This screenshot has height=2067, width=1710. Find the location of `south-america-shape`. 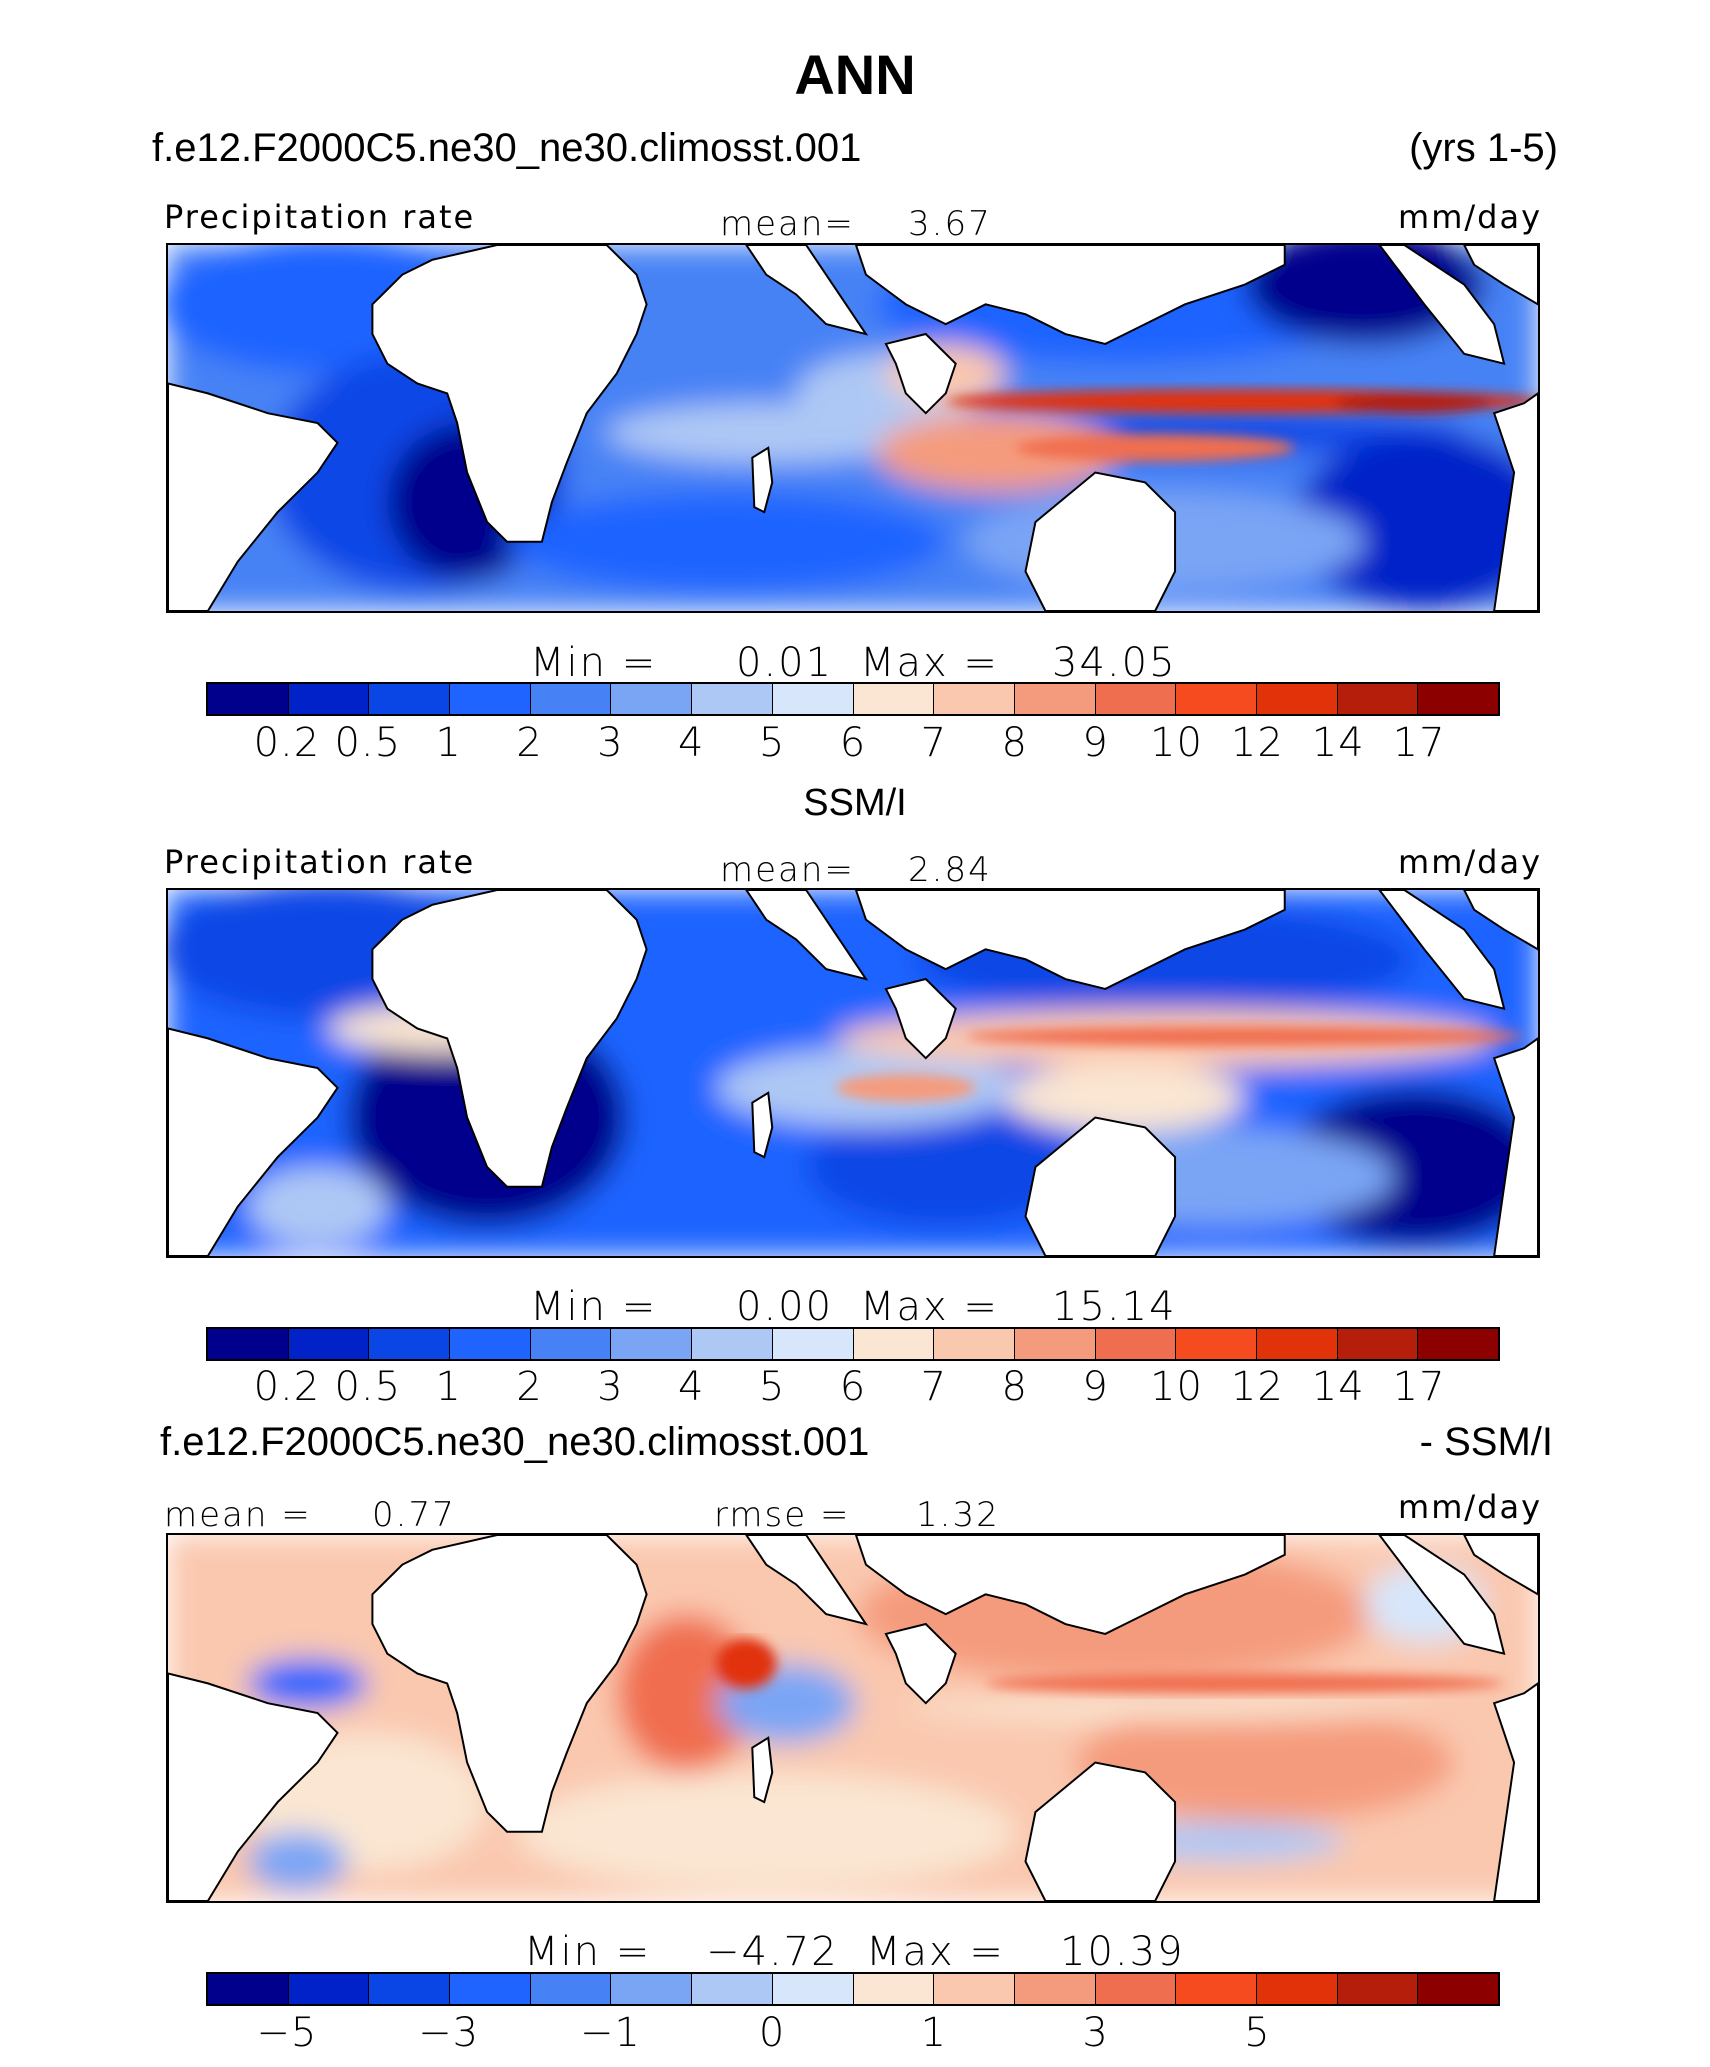

south-america-shape is located at coordinates (253, 496).